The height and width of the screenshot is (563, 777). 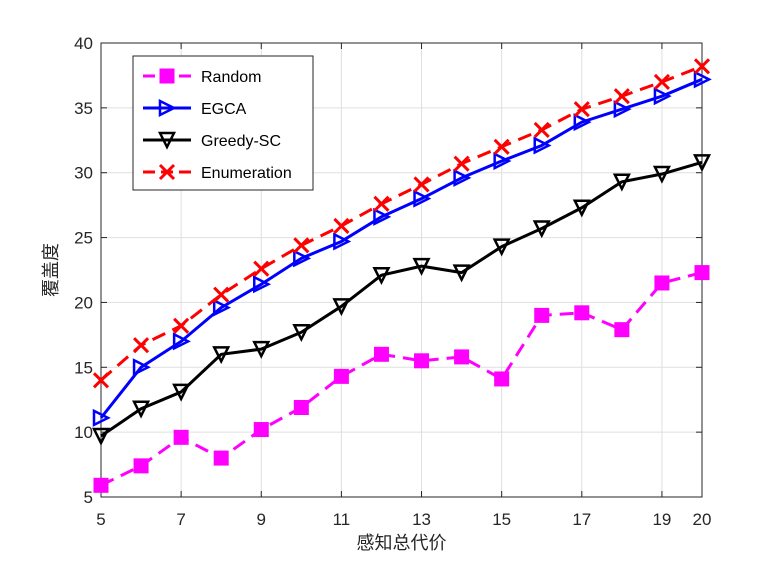 I want to click on y-tick-label: 15, so click(x=83, y=367).